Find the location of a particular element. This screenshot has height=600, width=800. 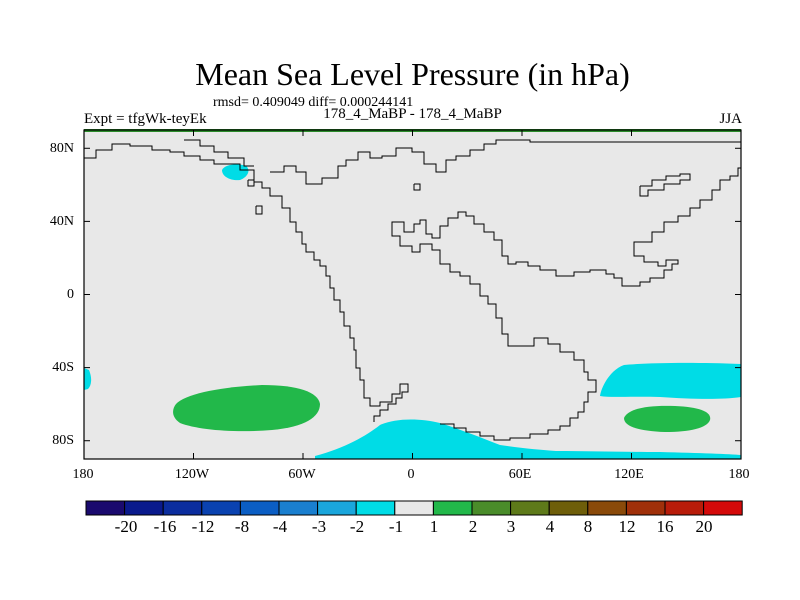

colorbar-label: -16 is located at coordinates (165, 526).